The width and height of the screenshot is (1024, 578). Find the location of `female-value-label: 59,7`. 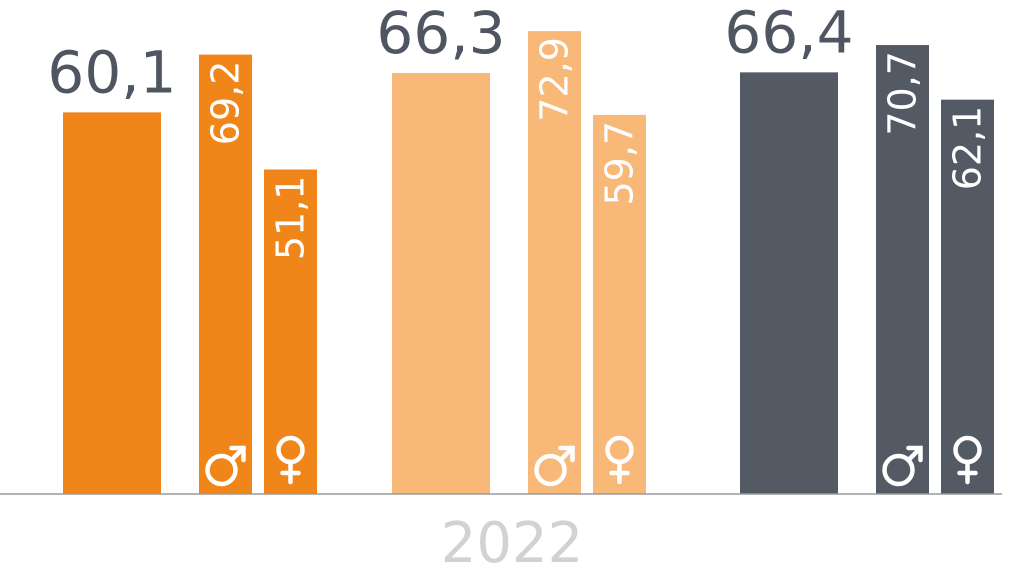

female-value-label: 59,7 is located at coordinates (620, 163).